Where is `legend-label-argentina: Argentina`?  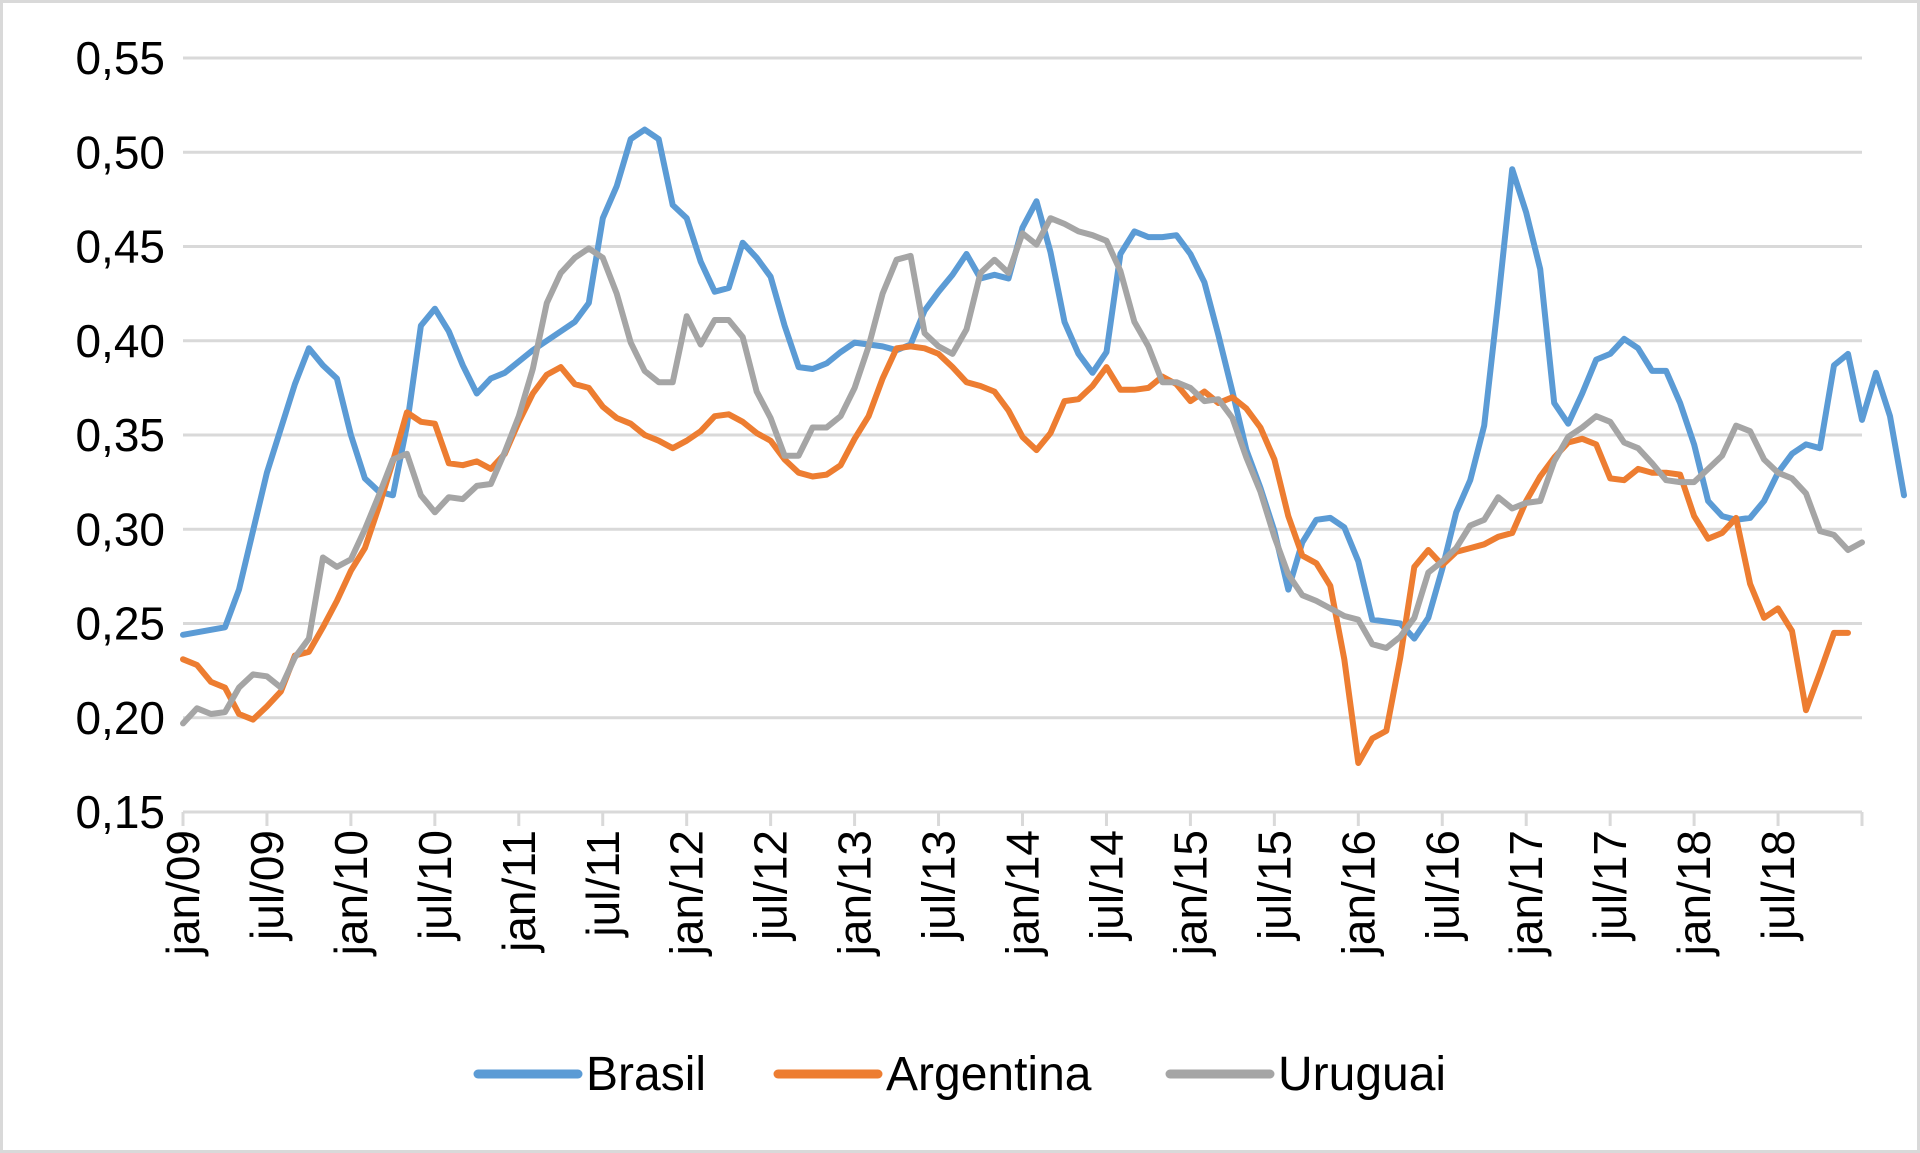 legend-label-argentina: Argentina is located at coordinates (989, 1074).